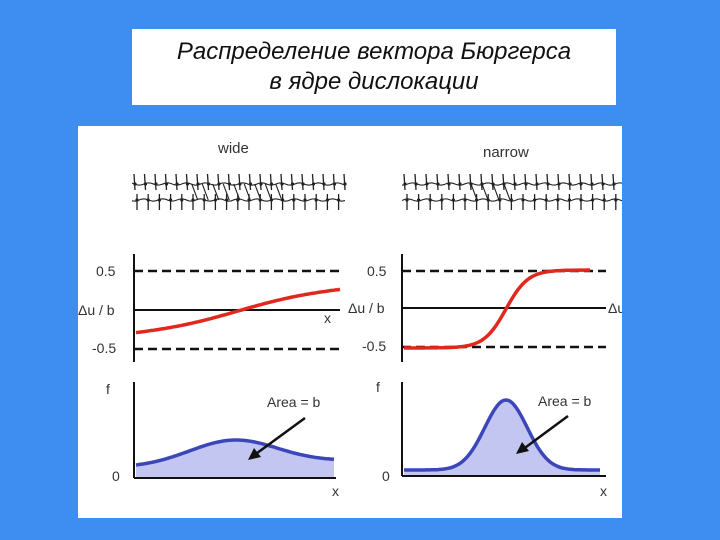 This screenshot has width=720, height=540. I want to click on narrow-distribution-plot: f 0 x Area = b, so click(491, 439).